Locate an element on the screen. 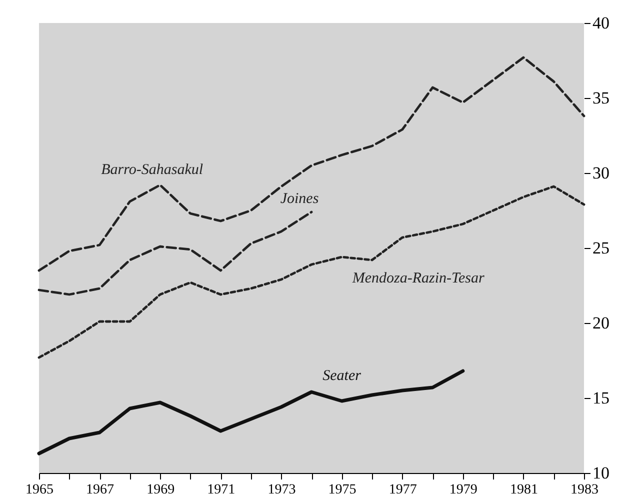 This screenshot has height=500, width=619. series-label: Barro-Sahasakul is located at coordinates (152, 170).